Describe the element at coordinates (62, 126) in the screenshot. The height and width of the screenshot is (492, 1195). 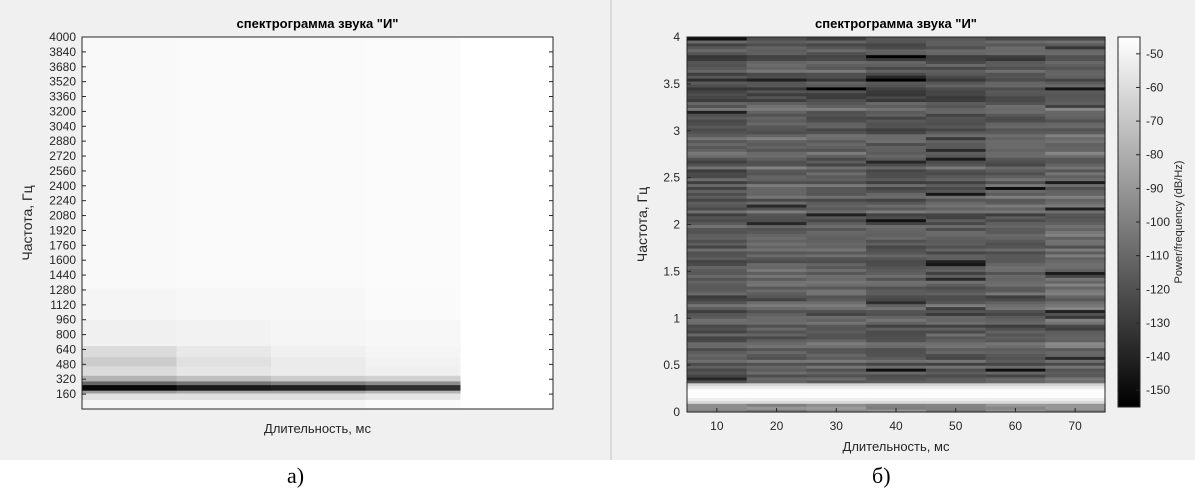
I see `y-tick-label: 3040` at that location.